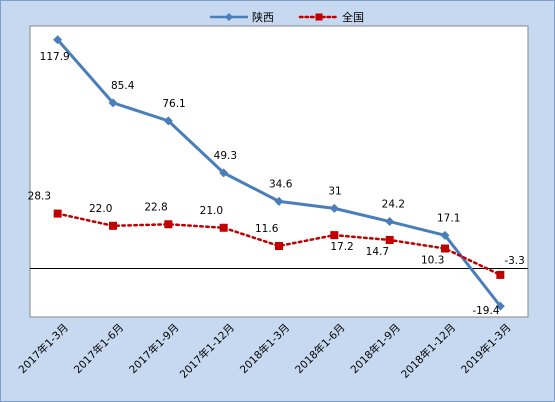  What do you see at coordinates (428, 351) in the screenshot?
I see `x-tick-label: 2018年1-12月` at bounding box center [428, 351].